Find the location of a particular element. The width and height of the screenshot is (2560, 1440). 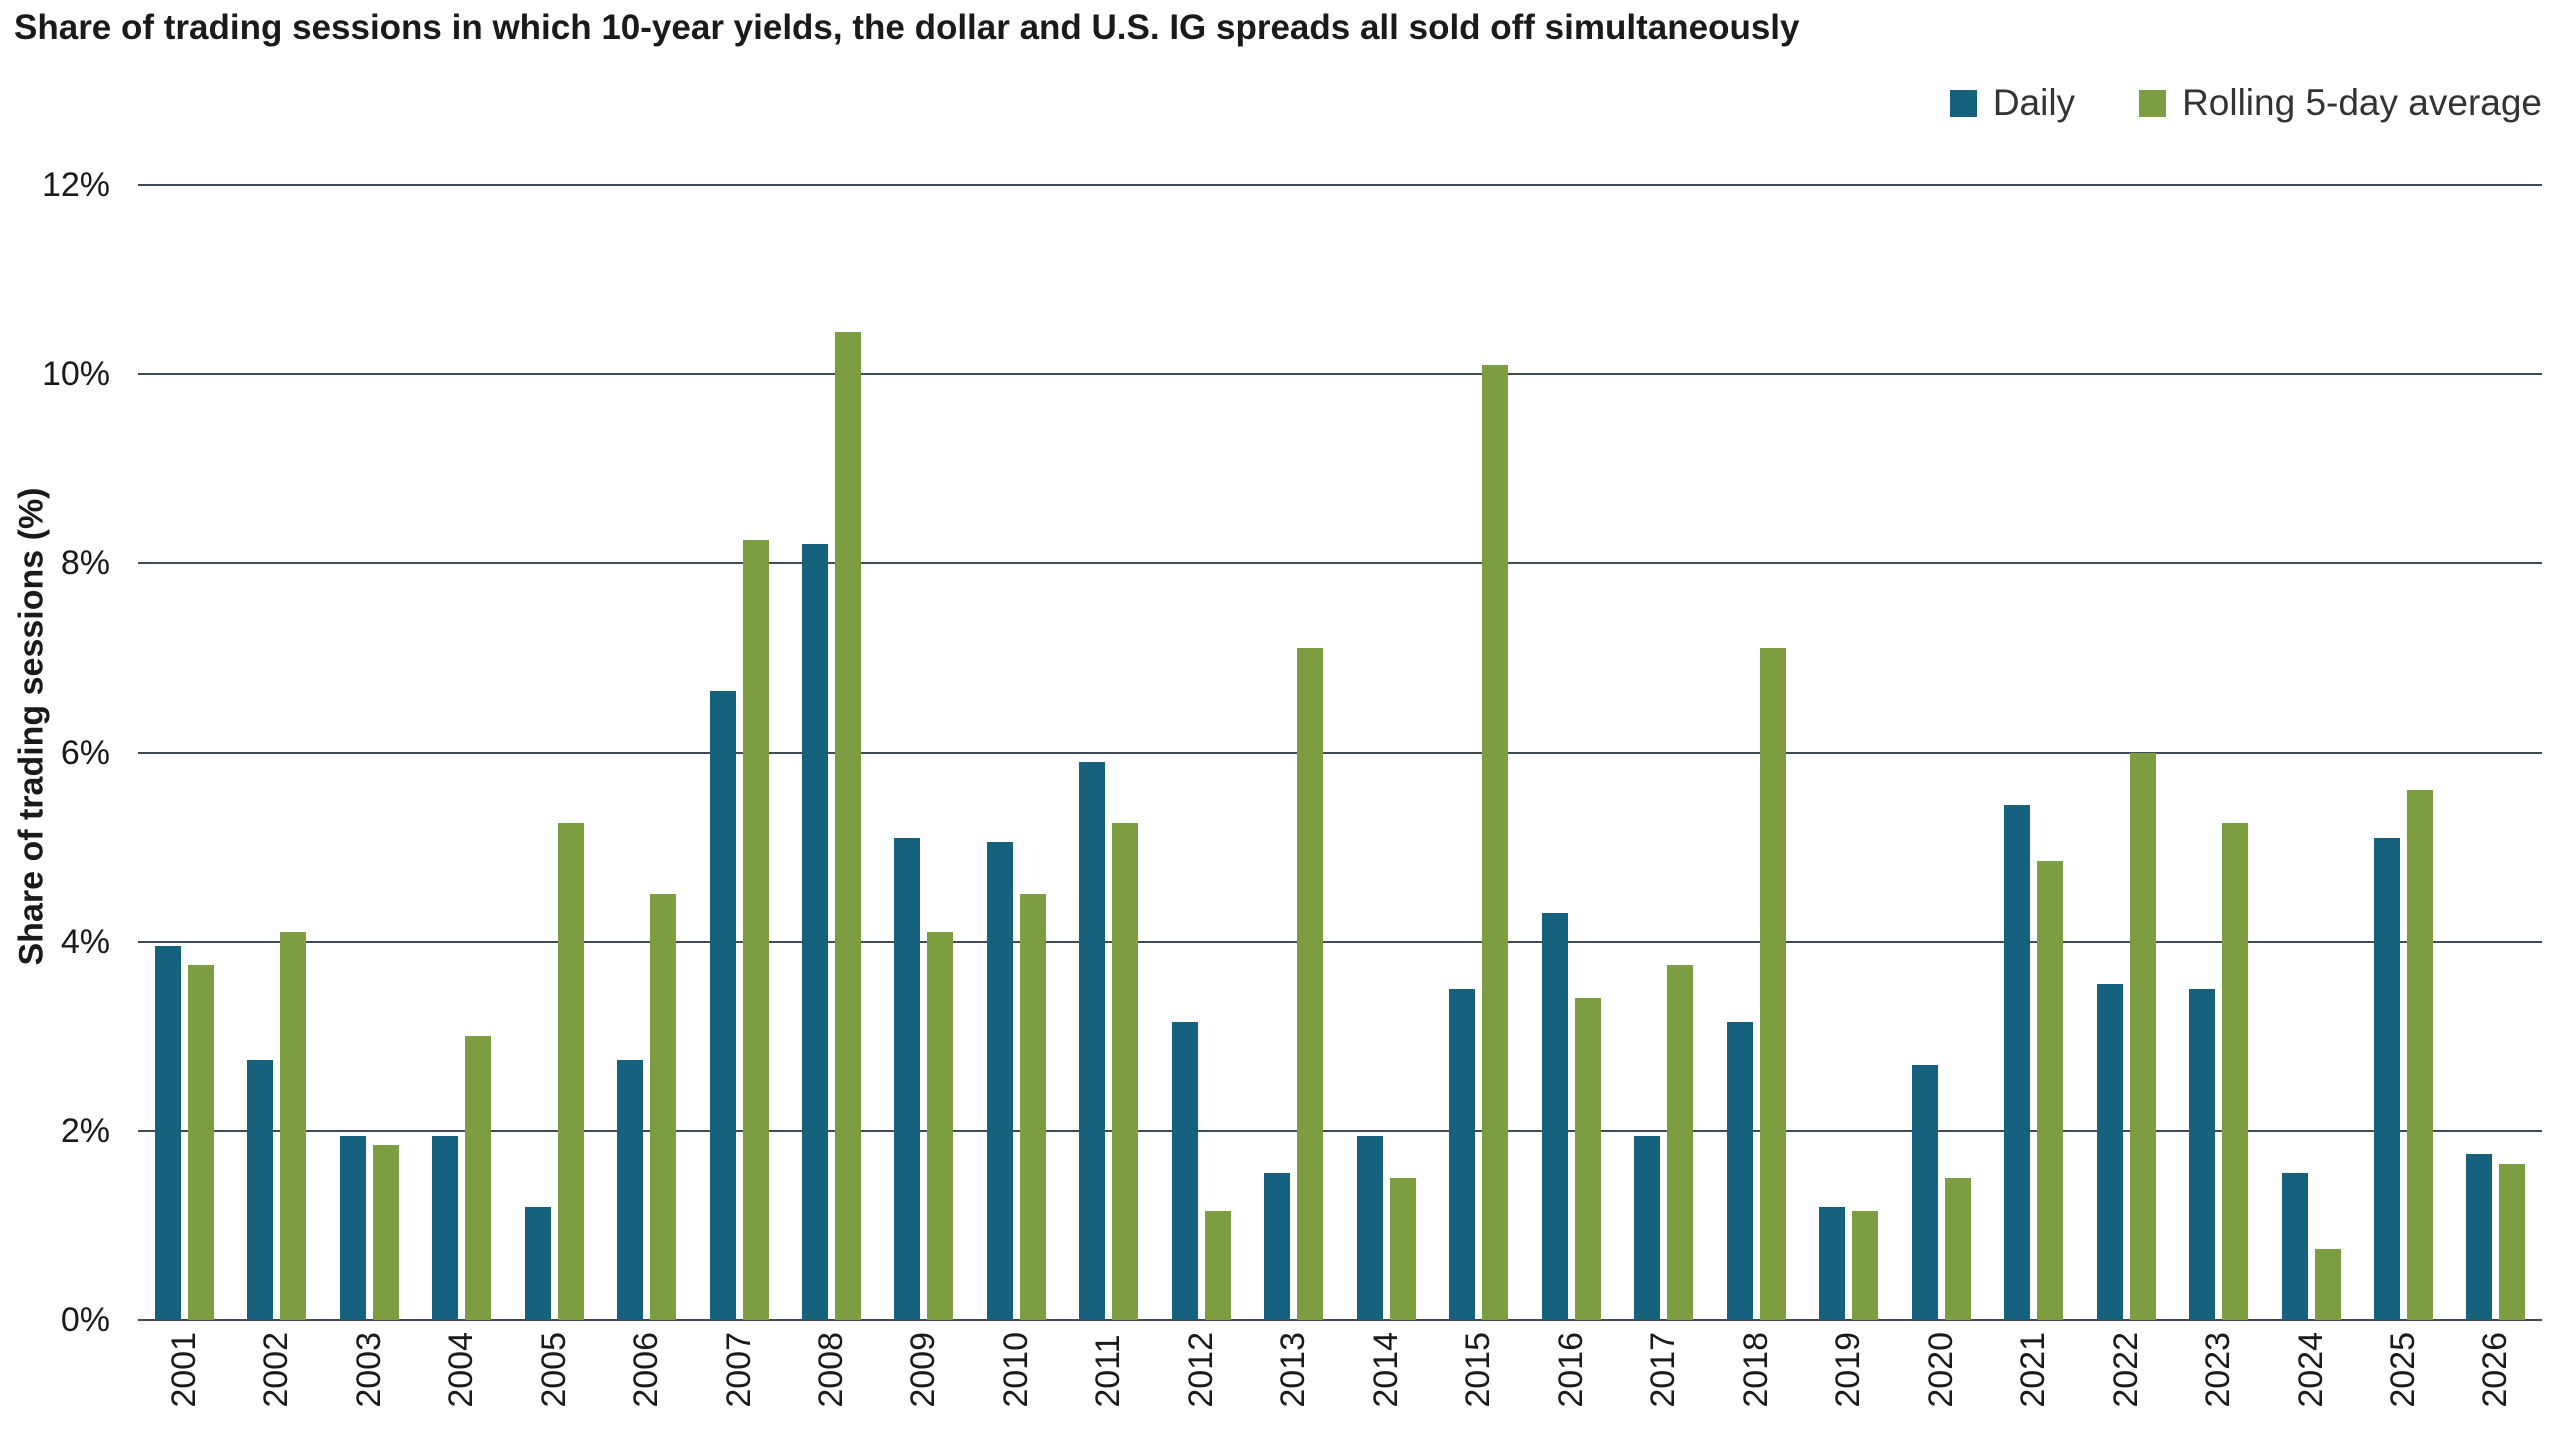

bar-group-2010 is located at coordinates (1016, 752).